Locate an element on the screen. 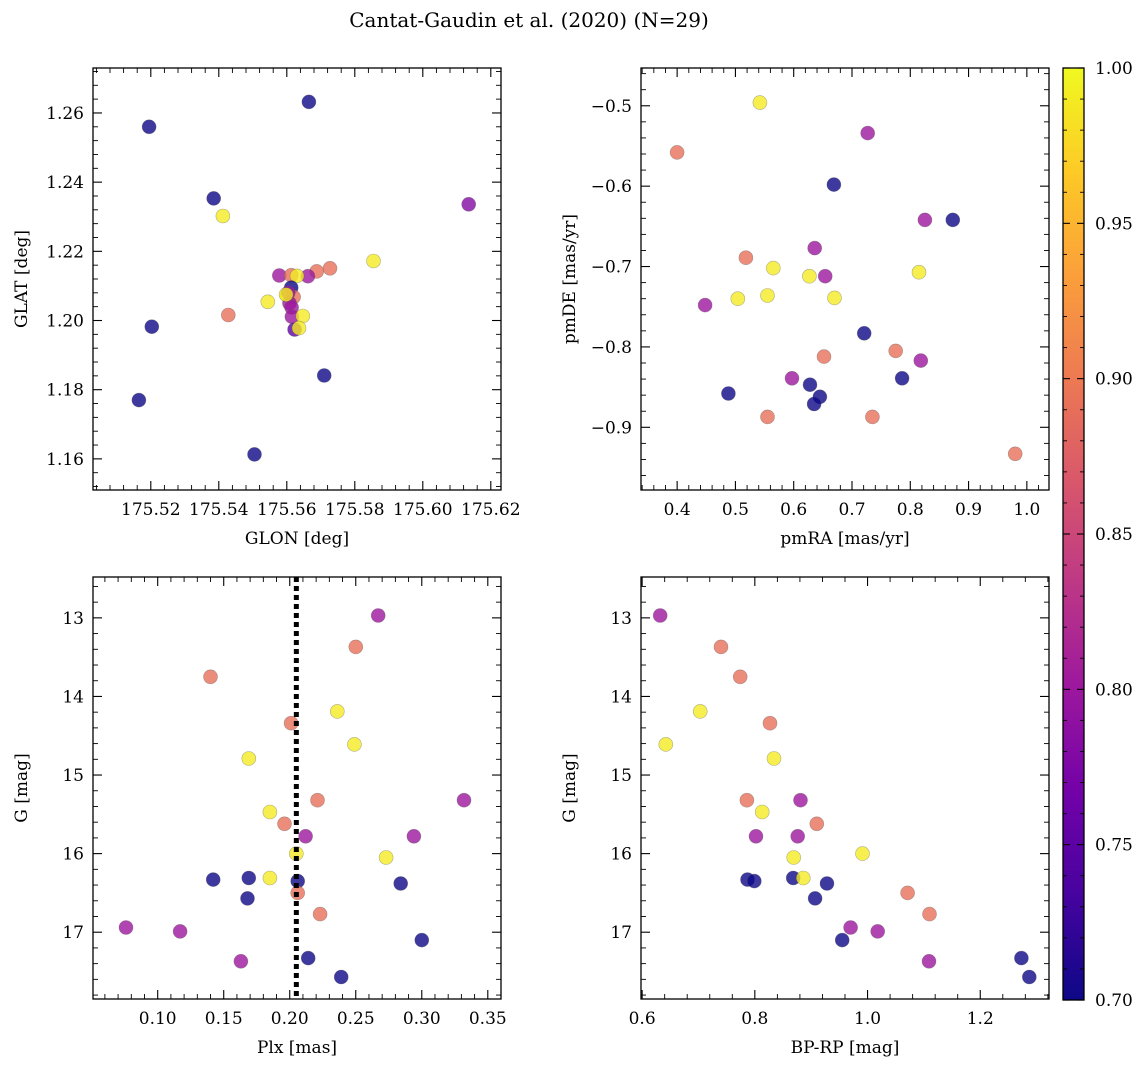 Image resolution: width=1148 pixels, height=1067 pixels. y-tick-label: 1.26 is located at coordinates (65, 114).